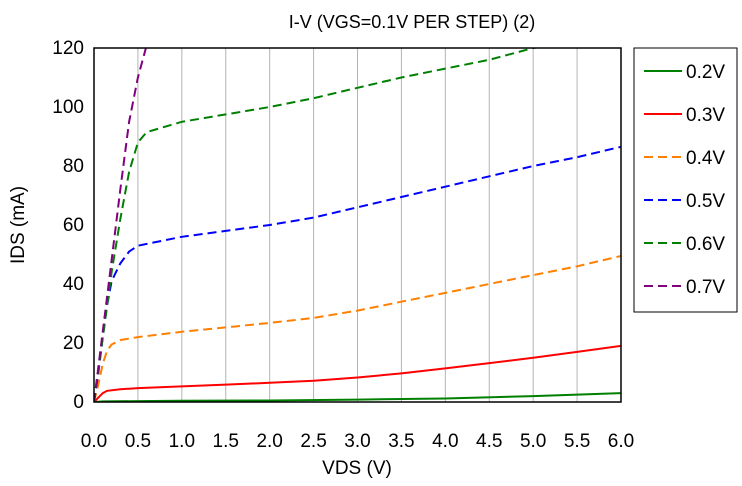 Image resolution: width=742 pixels, height=486 pixels. I want to click on x-tick-label: 2.0, so click(269, 441).